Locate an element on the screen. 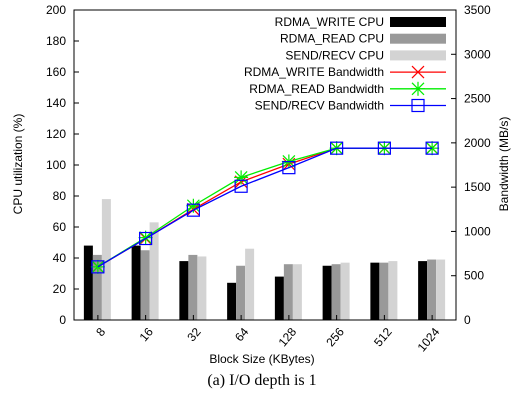  y2-tick-label: 3000 is located at coordinates (477, 54).